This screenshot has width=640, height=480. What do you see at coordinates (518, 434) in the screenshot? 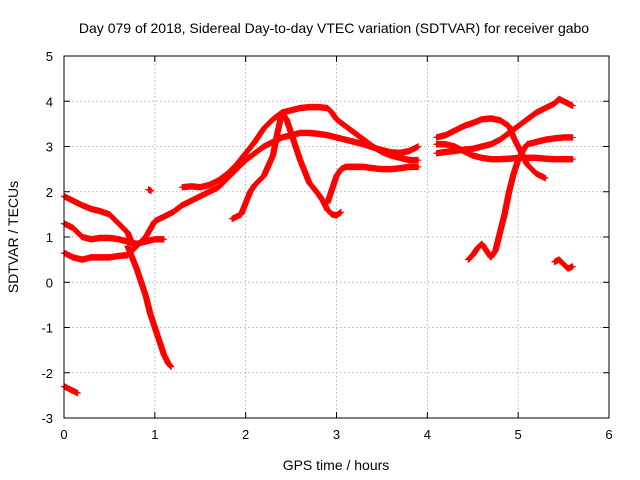
I see `x-tick-label: 5` at bounding box center [518, 434].